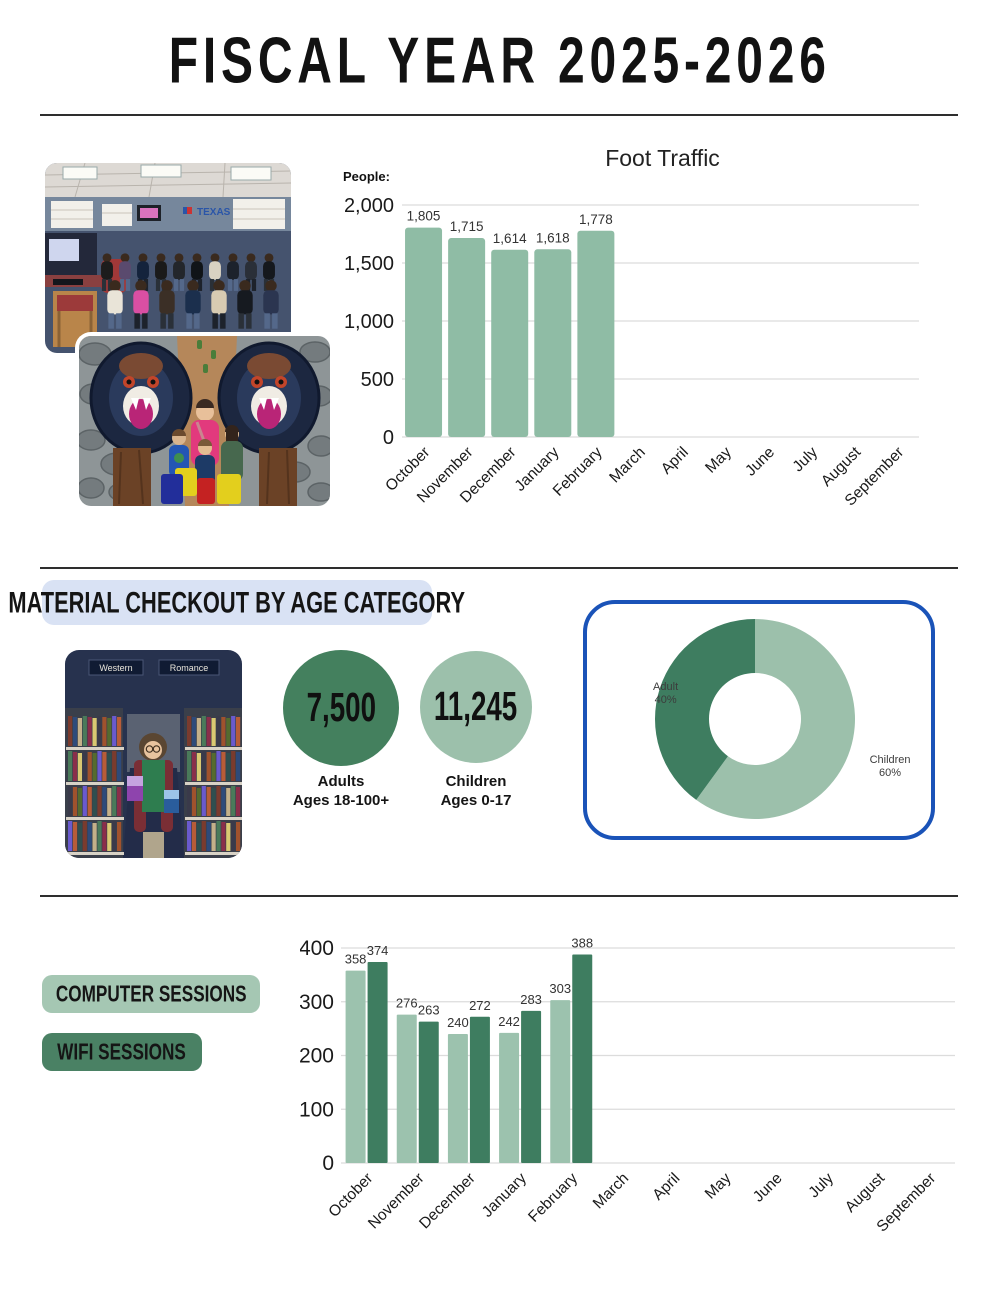 The image size is (1000, 1294). Describe the element at coordinates (214, 212) in the screenshot. I see `texas-sign-text: TEXAS` at that location.